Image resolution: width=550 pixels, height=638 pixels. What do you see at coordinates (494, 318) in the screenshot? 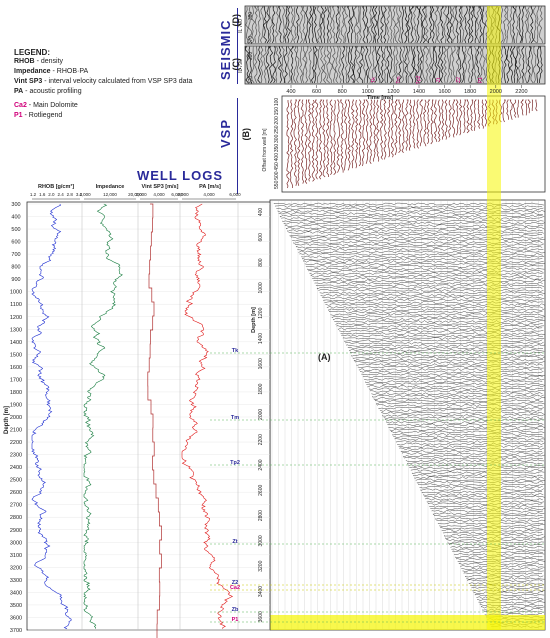
I see `highlight-column` at bounding box center [494, 318].